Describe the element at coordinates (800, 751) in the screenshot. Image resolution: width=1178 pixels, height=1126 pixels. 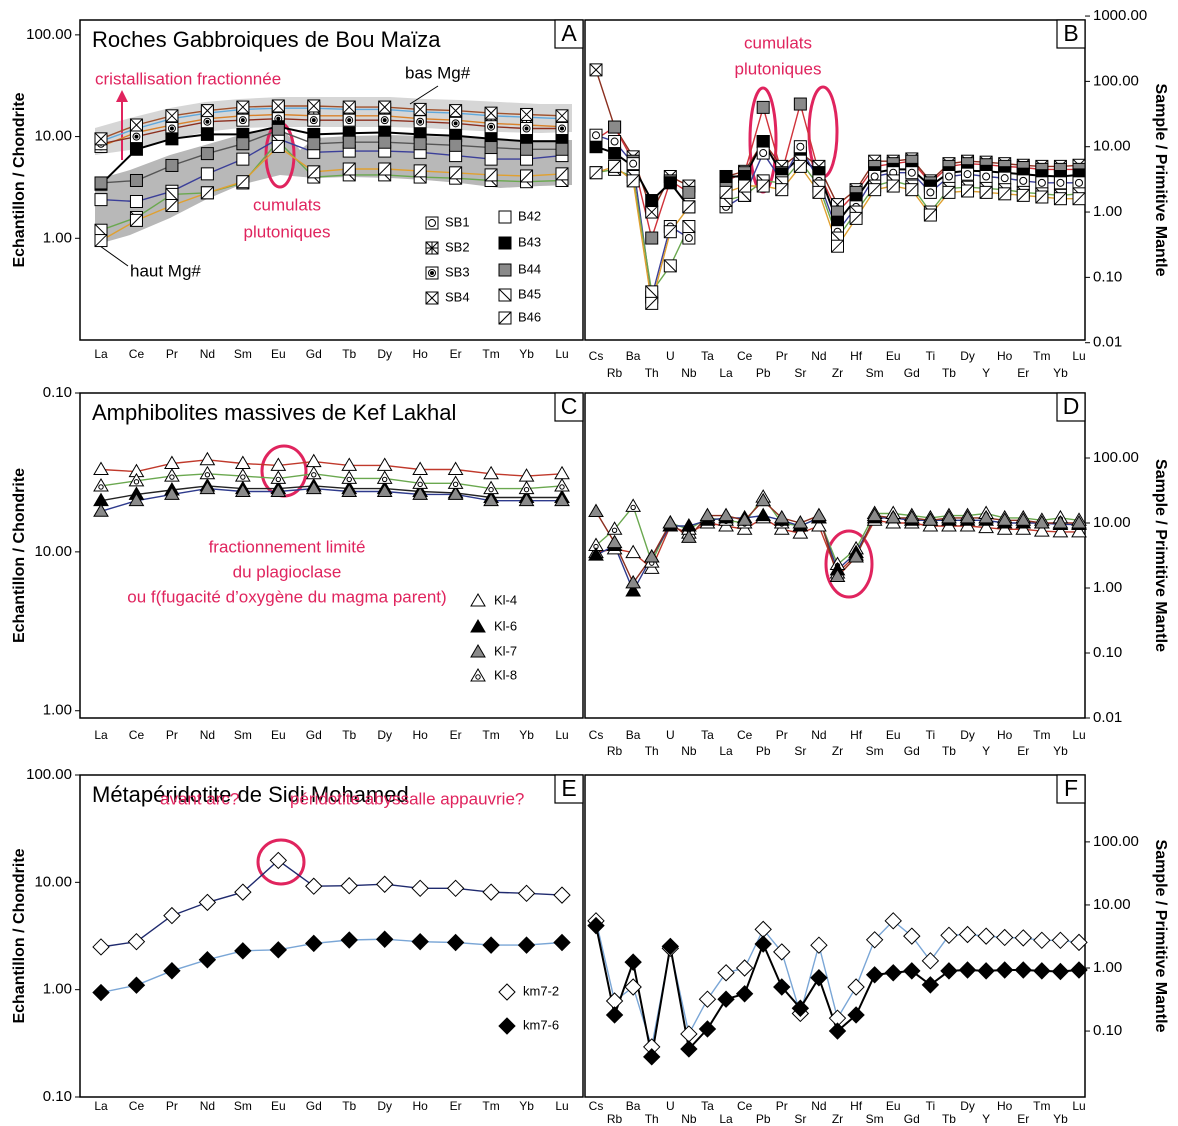
I see `x-tick-label: Sr` at that location.